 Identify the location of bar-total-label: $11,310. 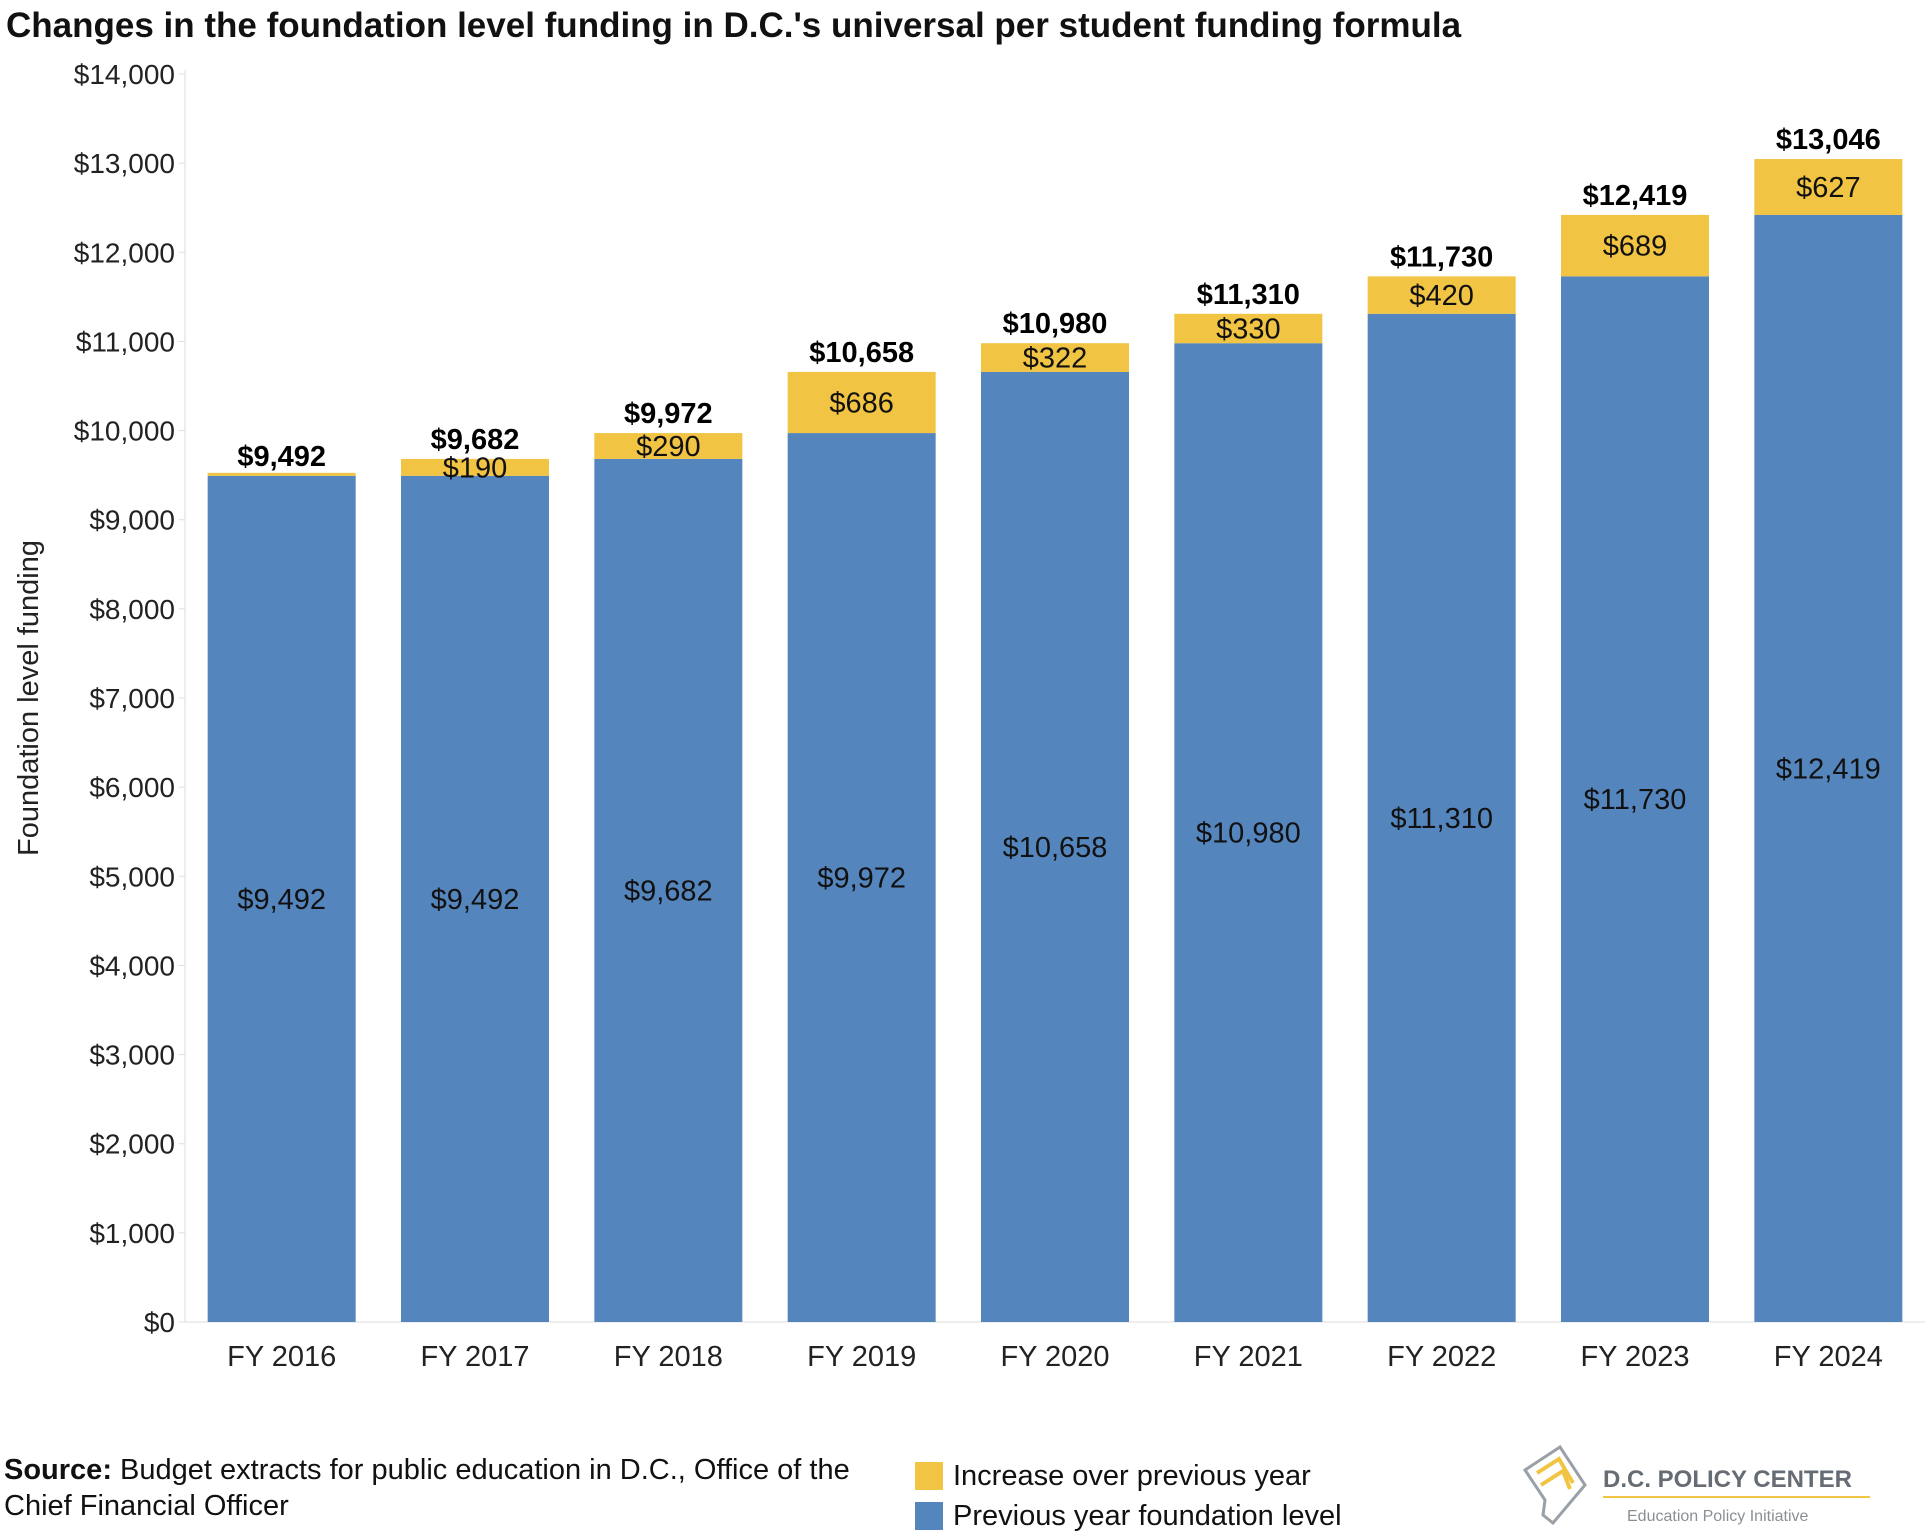
(1248, 295).